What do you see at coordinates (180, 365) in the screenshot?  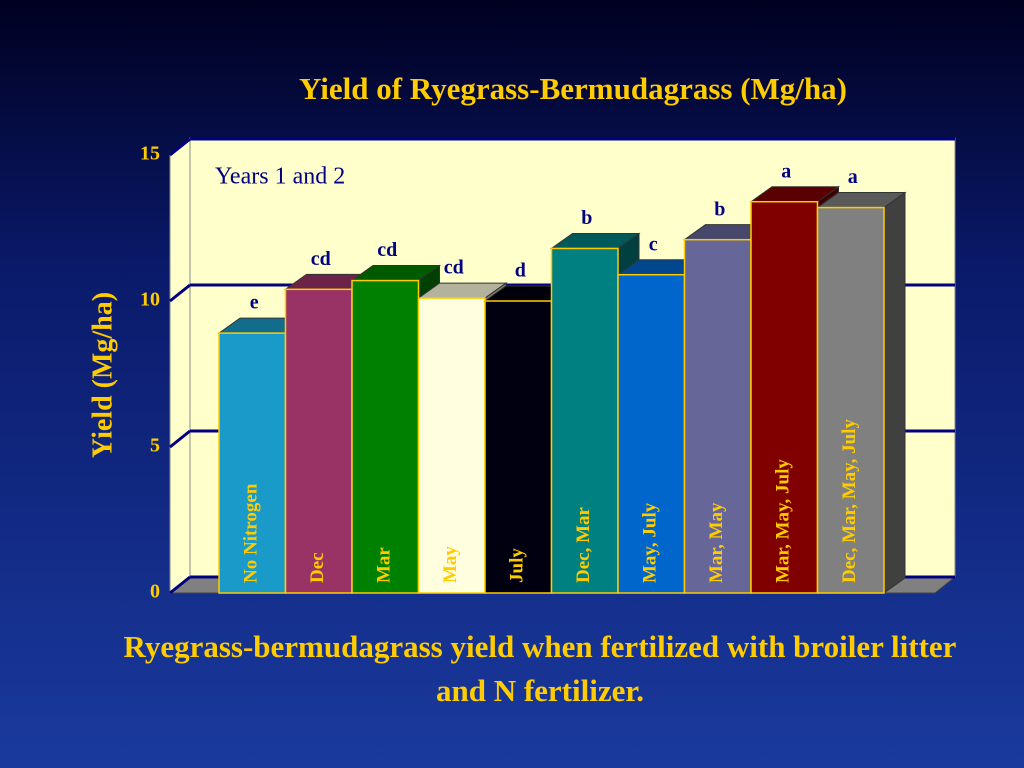 I see `side-wall` at bounding box center [180, 365].